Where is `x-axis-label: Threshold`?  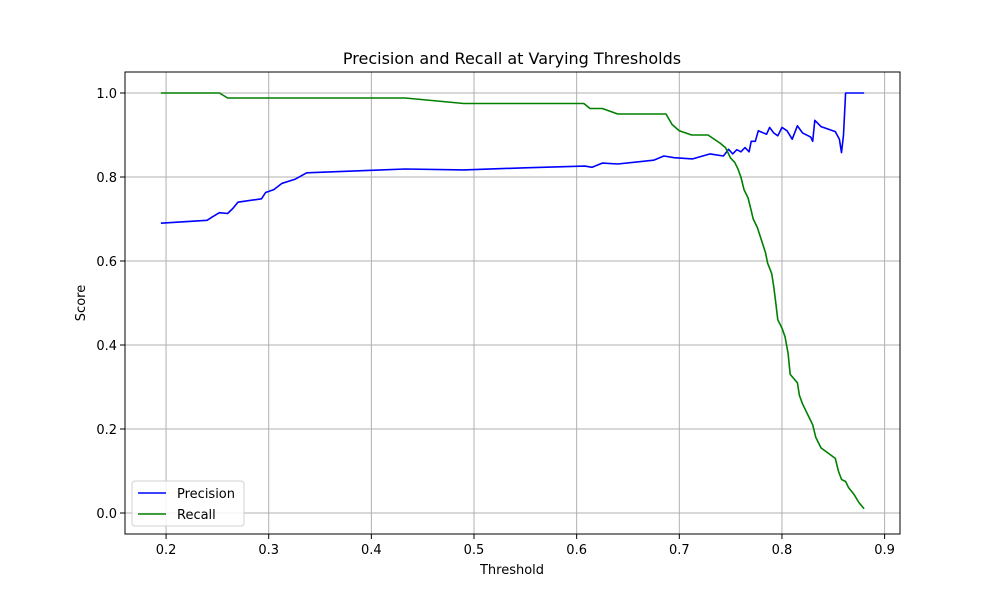 x-axis-label: Threshold is located at coordinates (511, 570).